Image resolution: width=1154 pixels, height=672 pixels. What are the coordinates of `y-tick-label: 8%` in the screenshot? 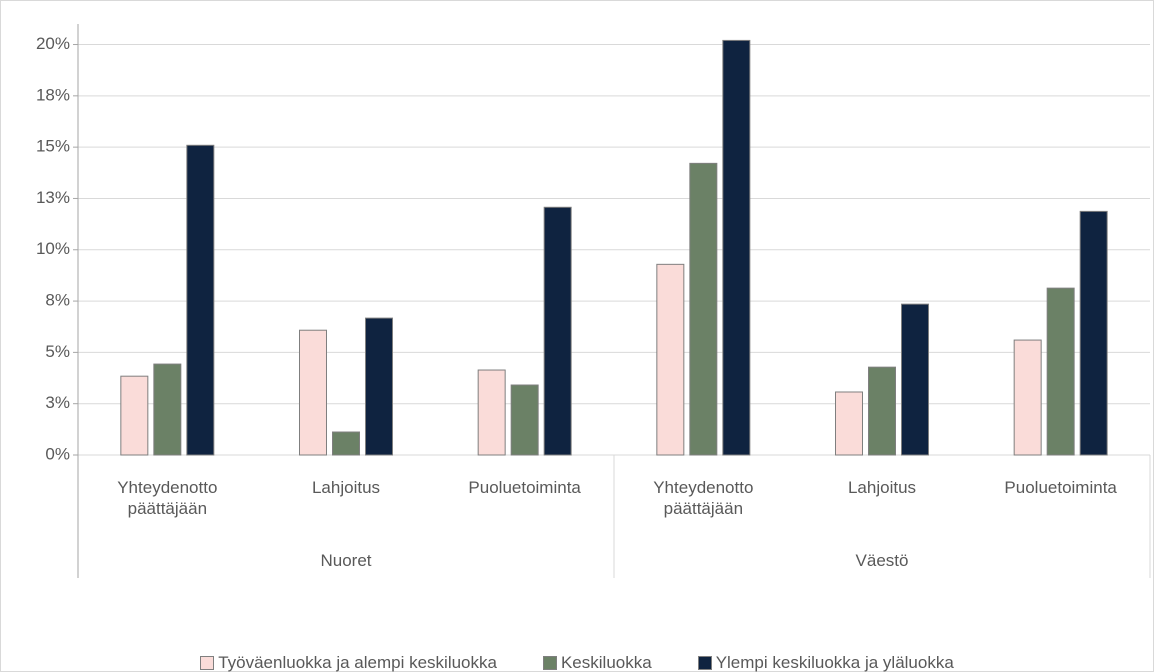 It's located at (57, 300).